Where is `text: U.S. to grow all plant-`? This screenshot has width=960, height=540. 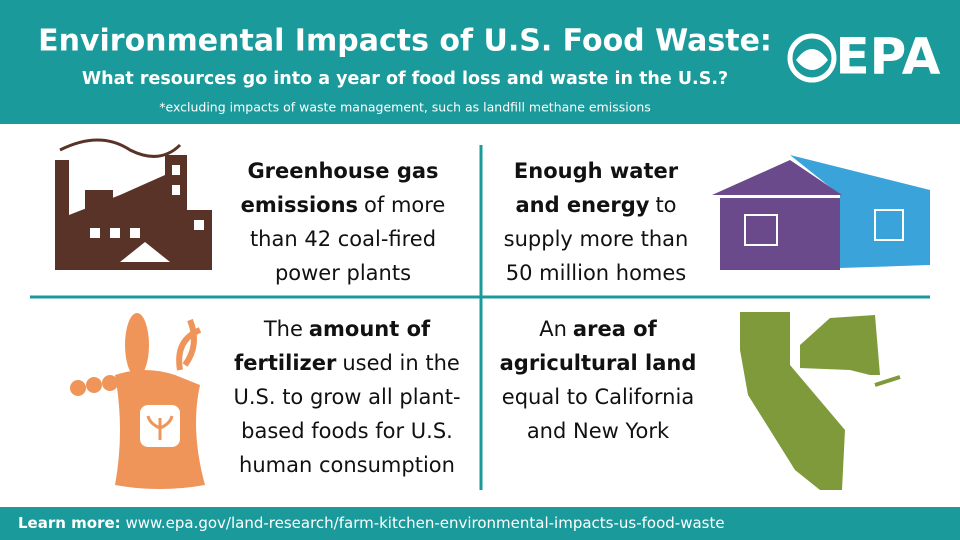 text: U.S. to grow all plant- is located at coordinates (346, 397).